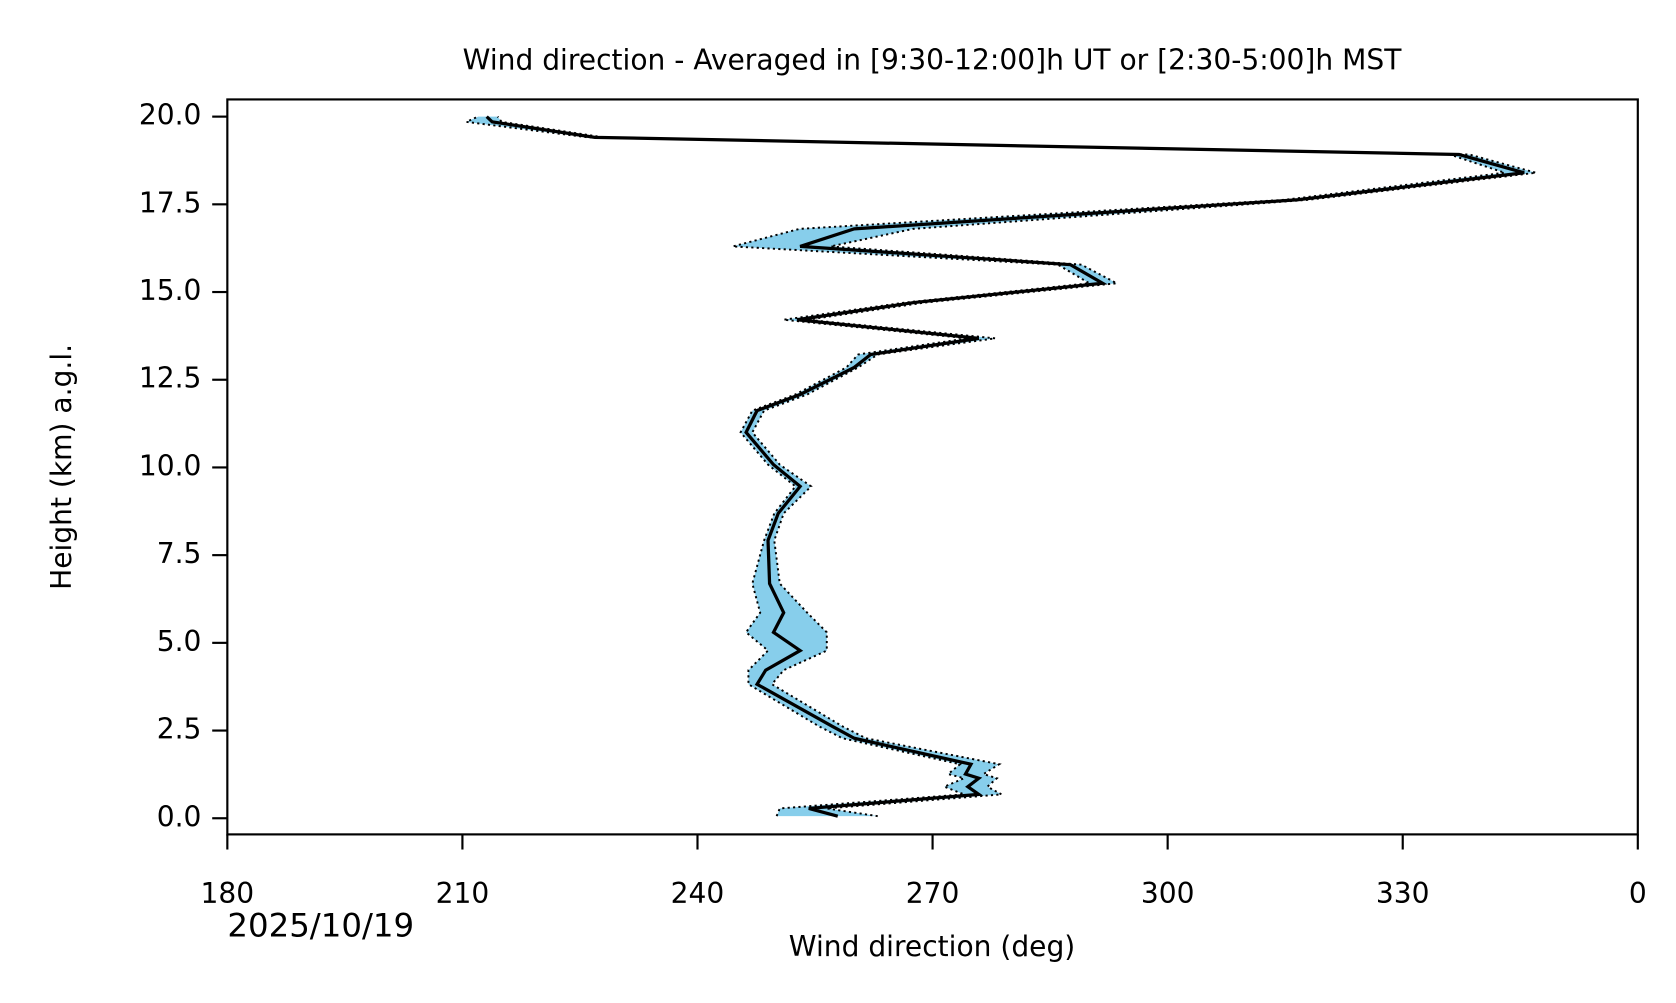 This screenshot has width=1676, height=1003. Describe the element at coordinates (1638, 893) in the screenshot. I see `x-tick-label: 0` at that location.